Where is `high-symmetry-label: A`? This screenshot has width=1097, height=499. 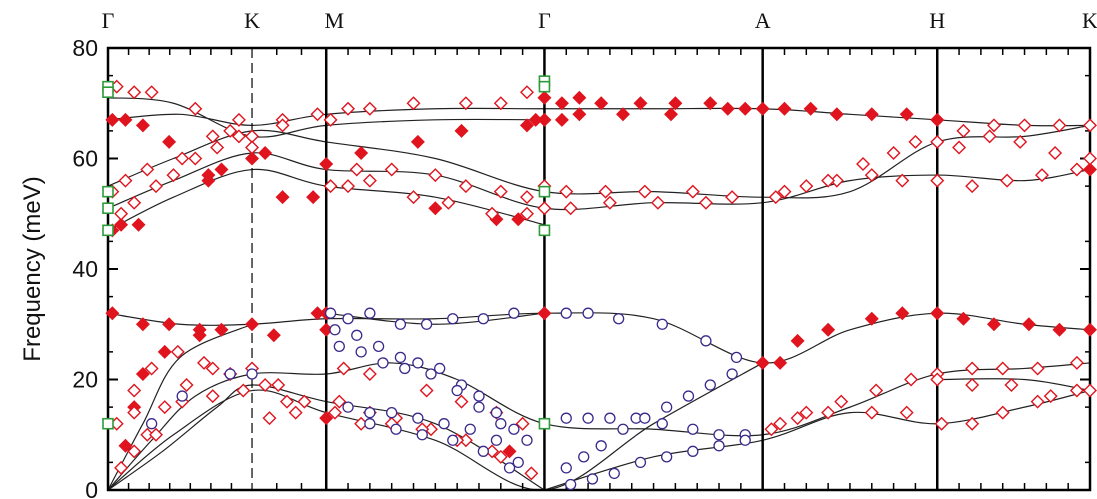
high-symmetry-label: A is located at coordinates (763, 20).